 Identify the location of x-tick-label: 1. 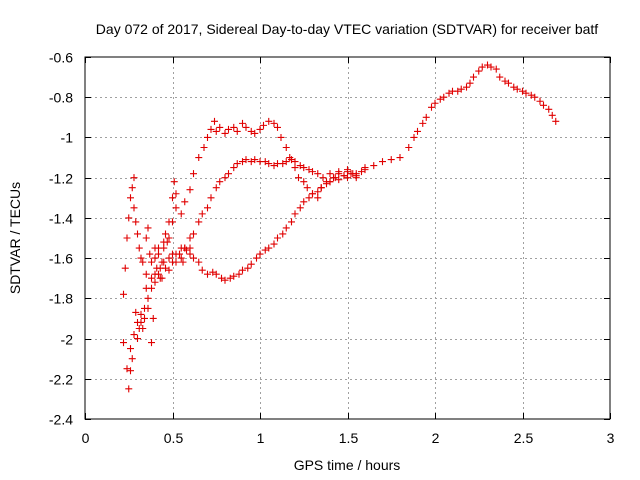
(261, 438).